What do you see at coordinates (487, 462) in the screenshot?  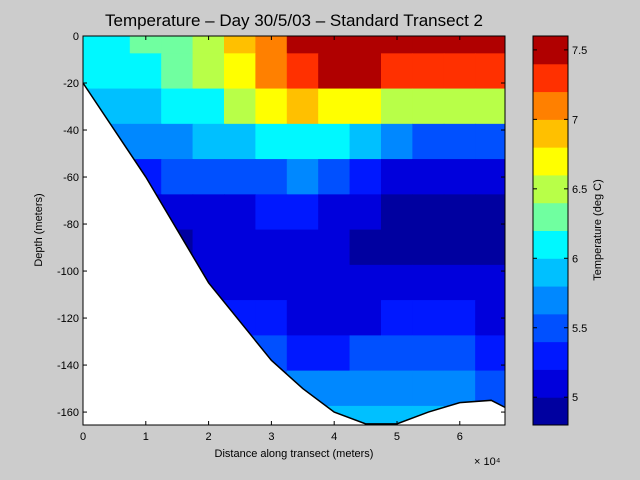 I see `x-exponent: × 10⁴` at bounding box center [487, 462].